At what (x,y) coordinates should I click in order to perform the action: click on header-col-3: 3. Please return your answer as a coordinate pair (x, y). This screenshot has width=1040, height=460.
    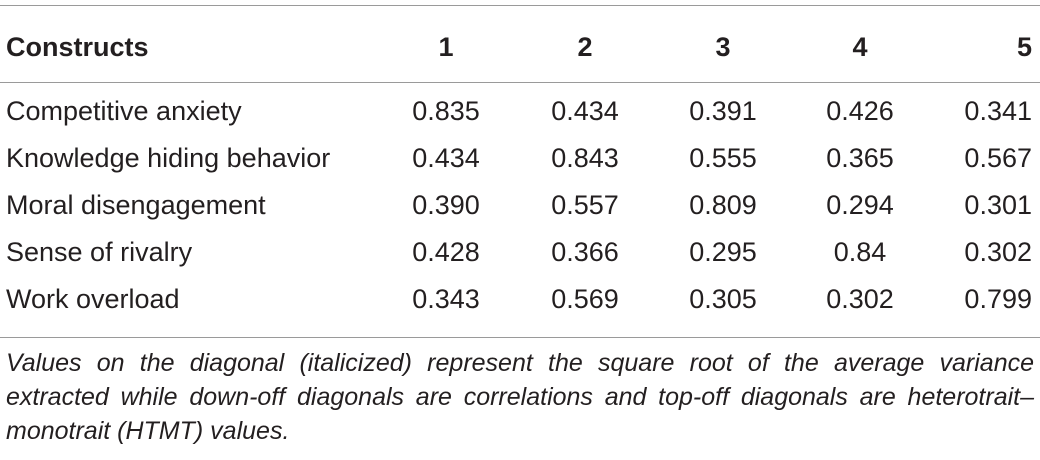
    Looking at the image, I should click on (723, 47).